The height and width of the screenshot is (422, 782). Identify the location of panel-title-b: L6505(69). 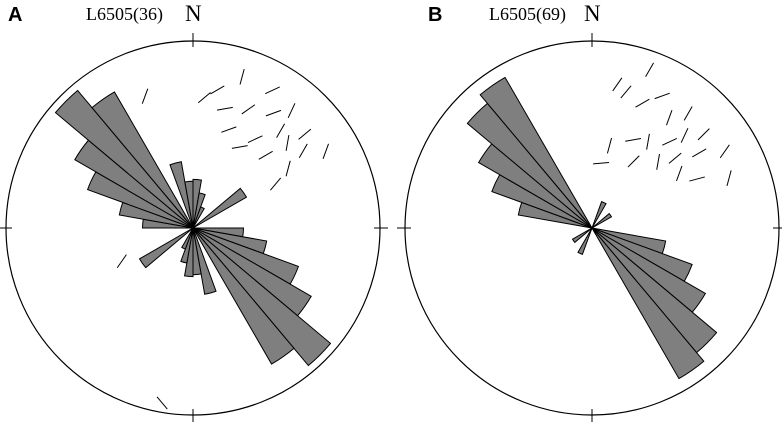
(527, 14).